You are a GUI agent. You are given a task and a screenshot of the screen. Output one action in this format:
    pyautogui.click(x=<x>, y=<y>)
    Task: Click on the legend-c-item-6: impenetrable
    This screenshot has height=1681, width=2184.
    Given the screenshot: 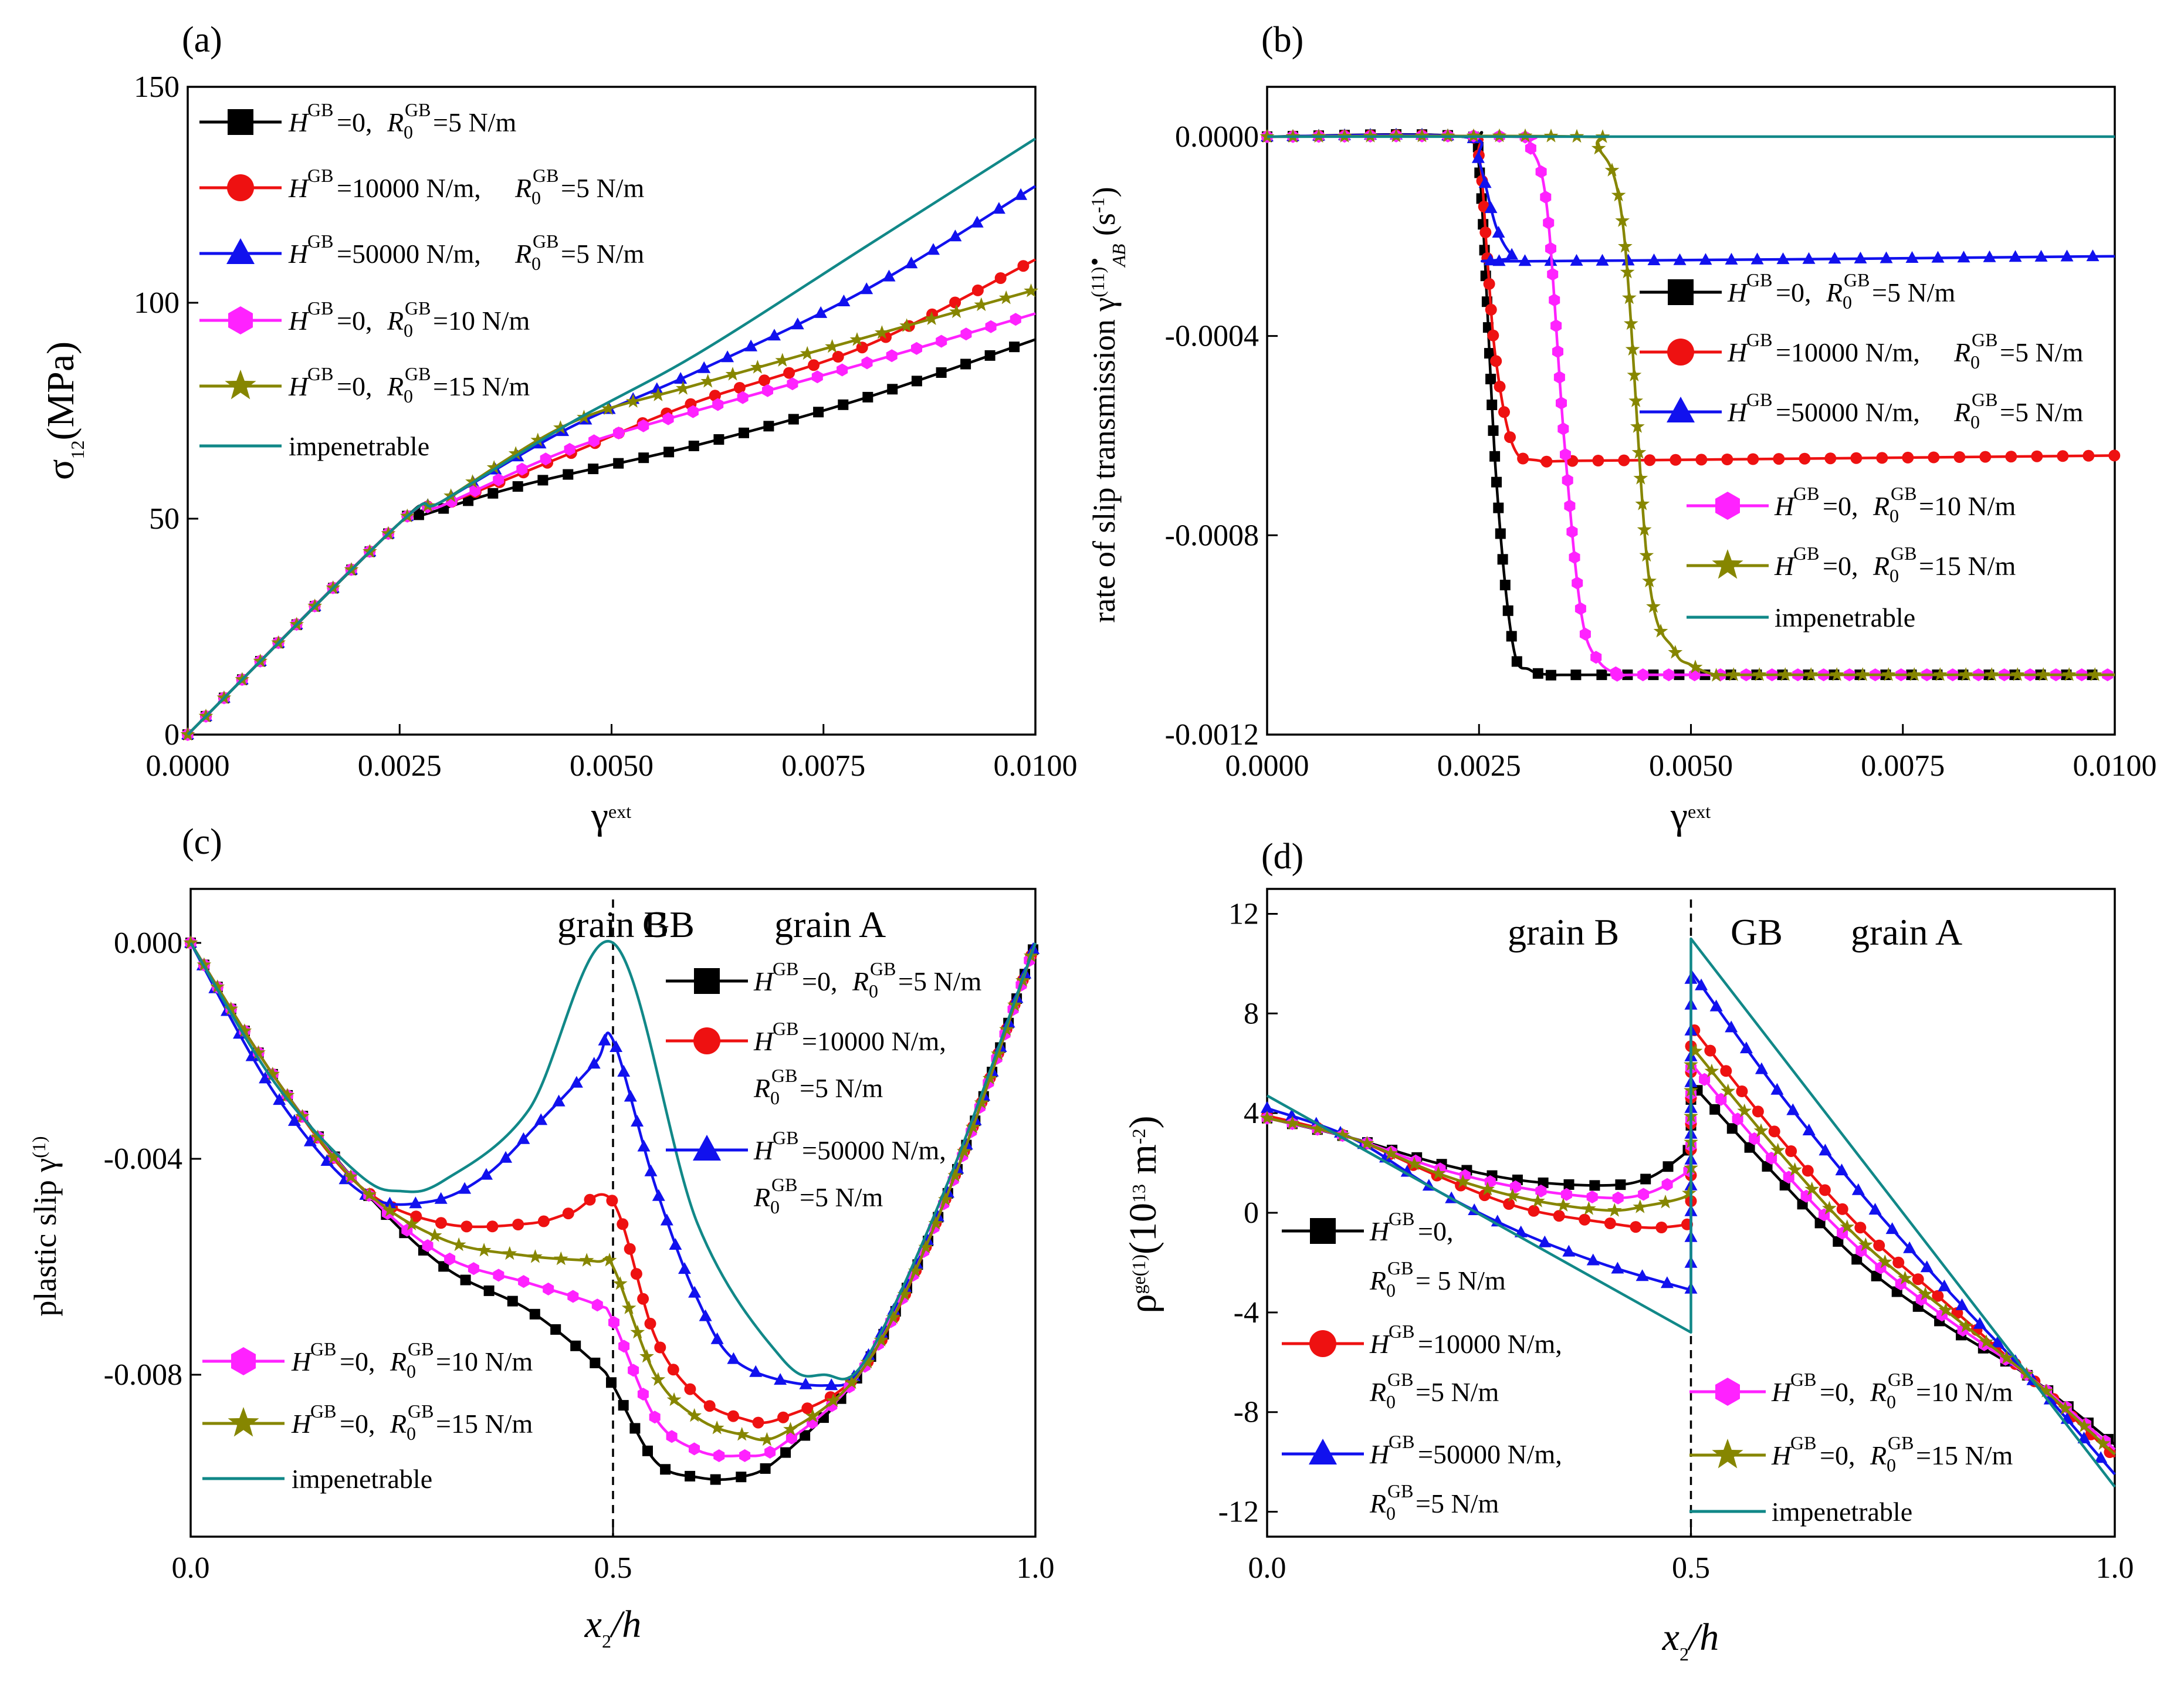 What is the action you would take?
    pyautogui.click(x=317, y=1479)
    